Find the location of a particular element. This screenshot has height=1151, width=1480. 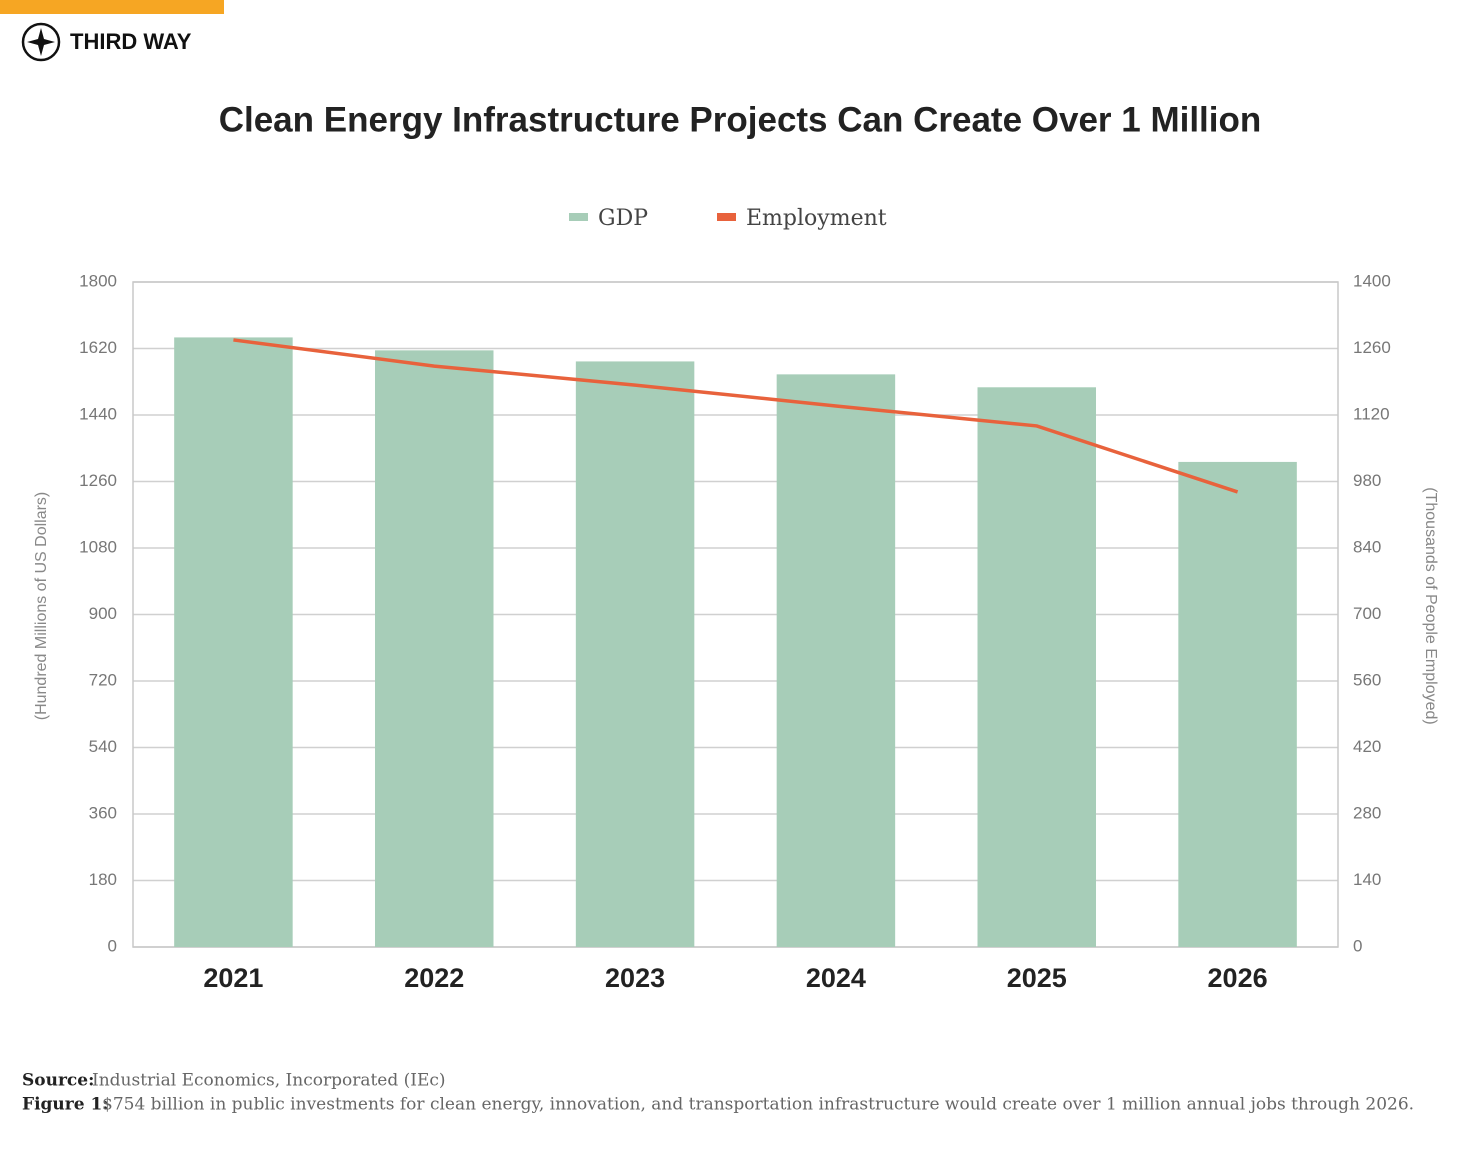

y2-tick-label: 1260 is located at coordinates (1372, 347).